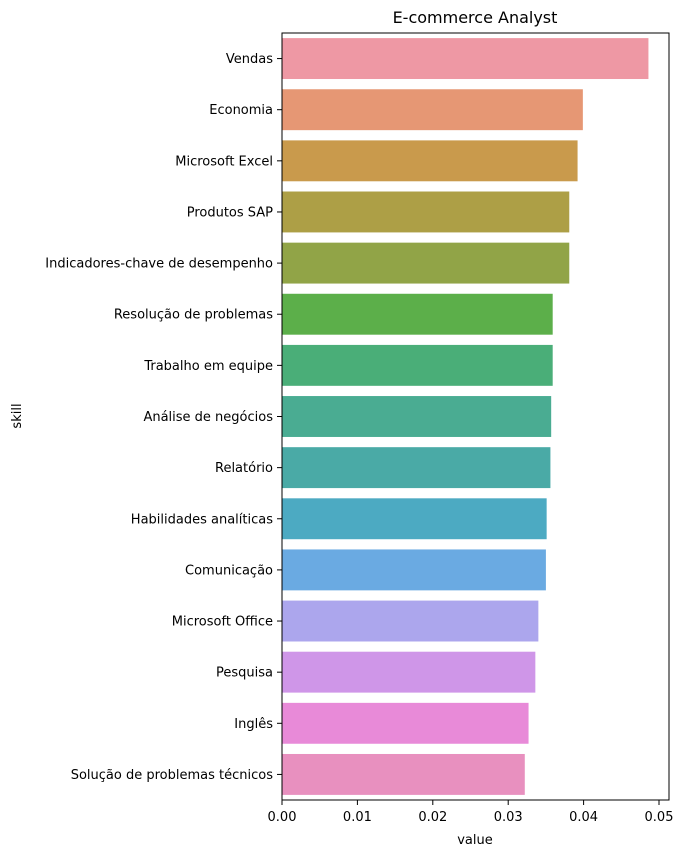  I want to click on x-ticks-group: 0.00 0.01 0.02 0.03 0.04 0.05, so click(471, 812).